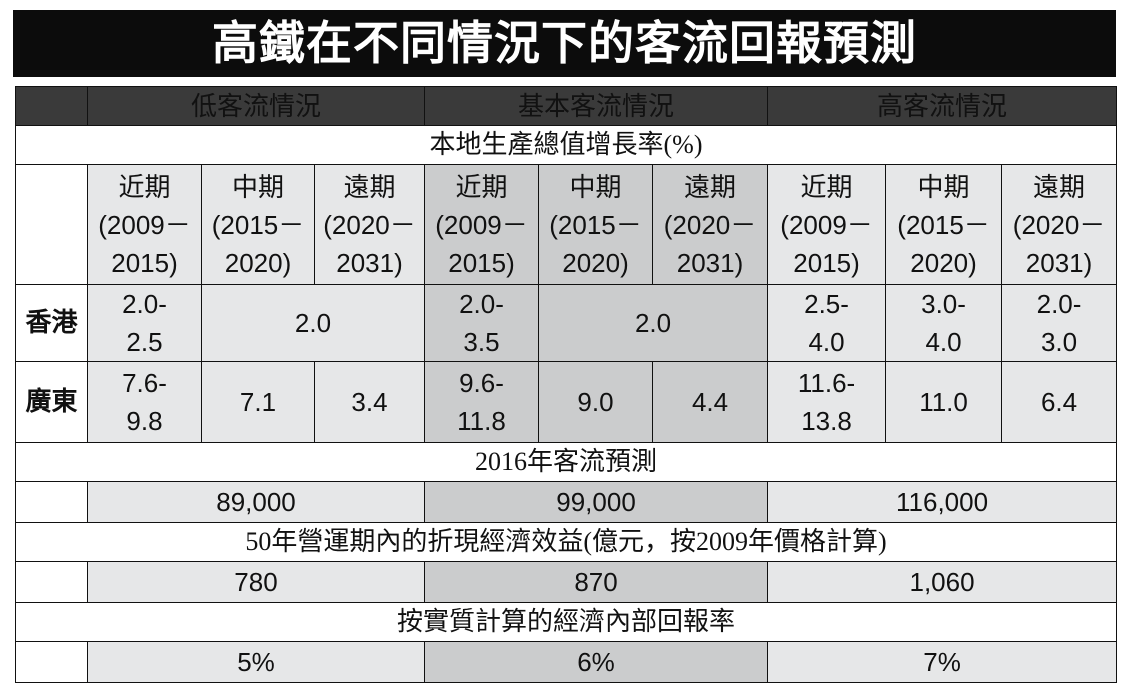 The height and width of the screenshot is (683, 1126). What do you see at coordinates (256, 662) in the screenshot?
I see `irr-low: 5%` at bounding box center [256, 662].